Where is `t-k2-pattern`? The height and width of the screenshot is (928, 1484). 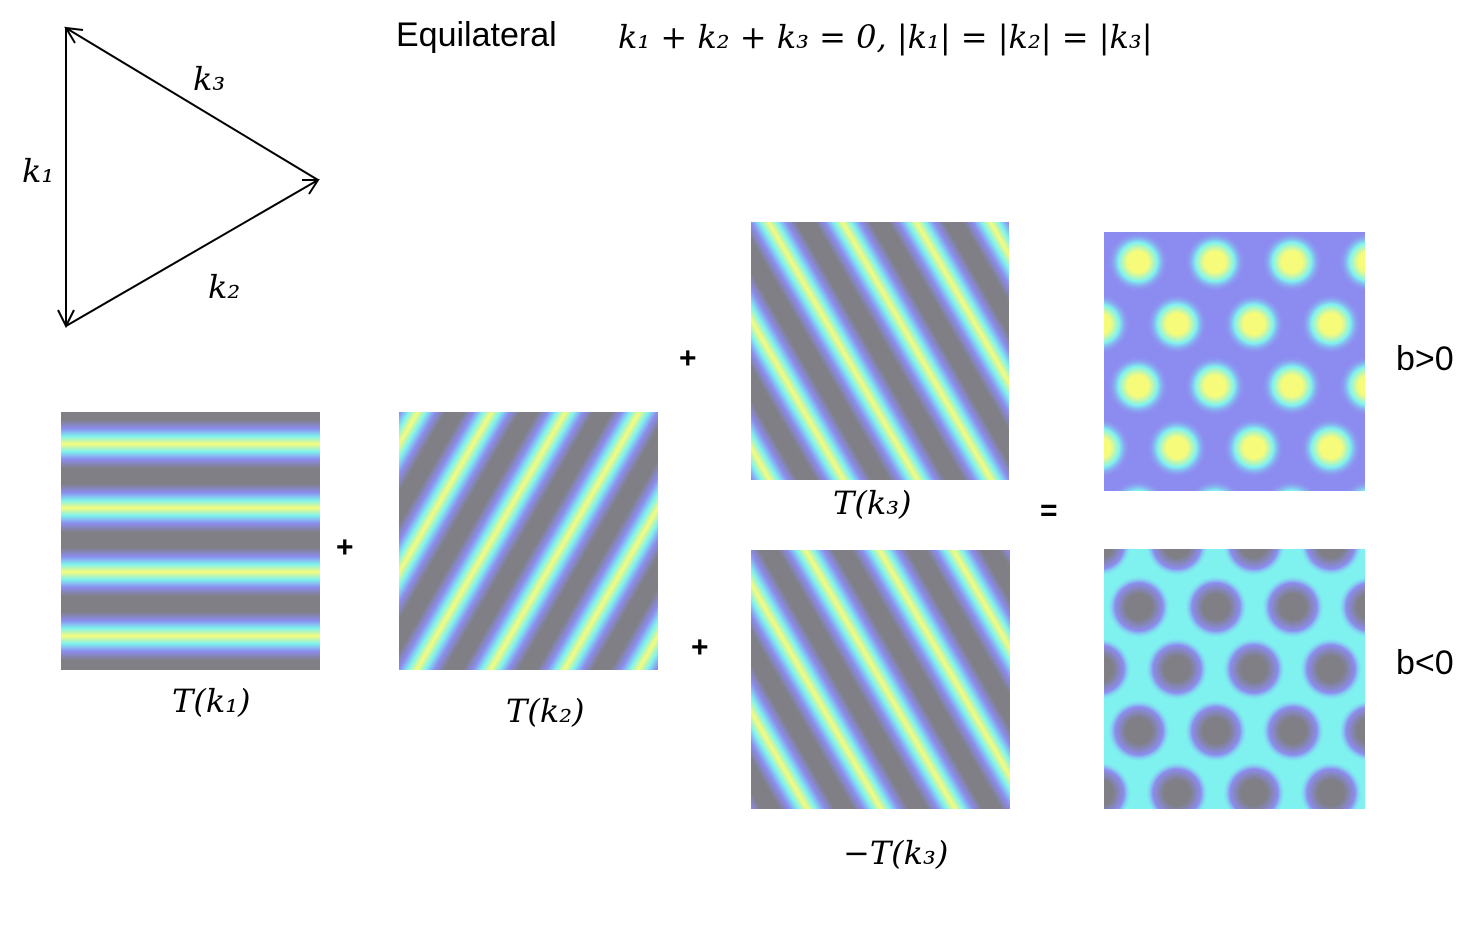 t-k2-pattern is located at coordinates (528, 541).